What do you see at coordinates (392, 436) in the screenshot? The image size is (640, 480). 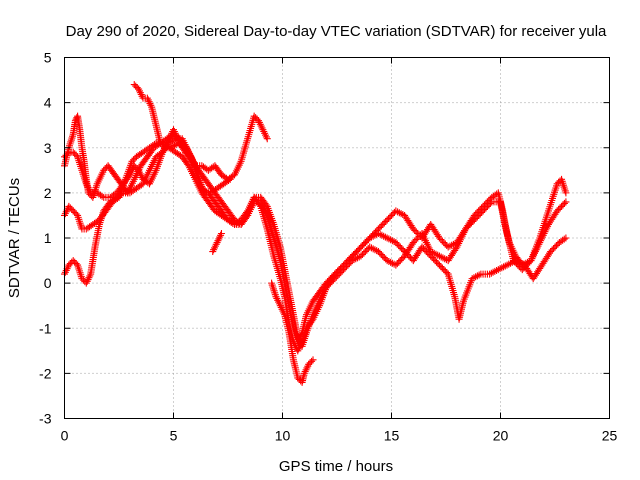 I see `x-tick-label: 15` at bounding box center [392, 436].